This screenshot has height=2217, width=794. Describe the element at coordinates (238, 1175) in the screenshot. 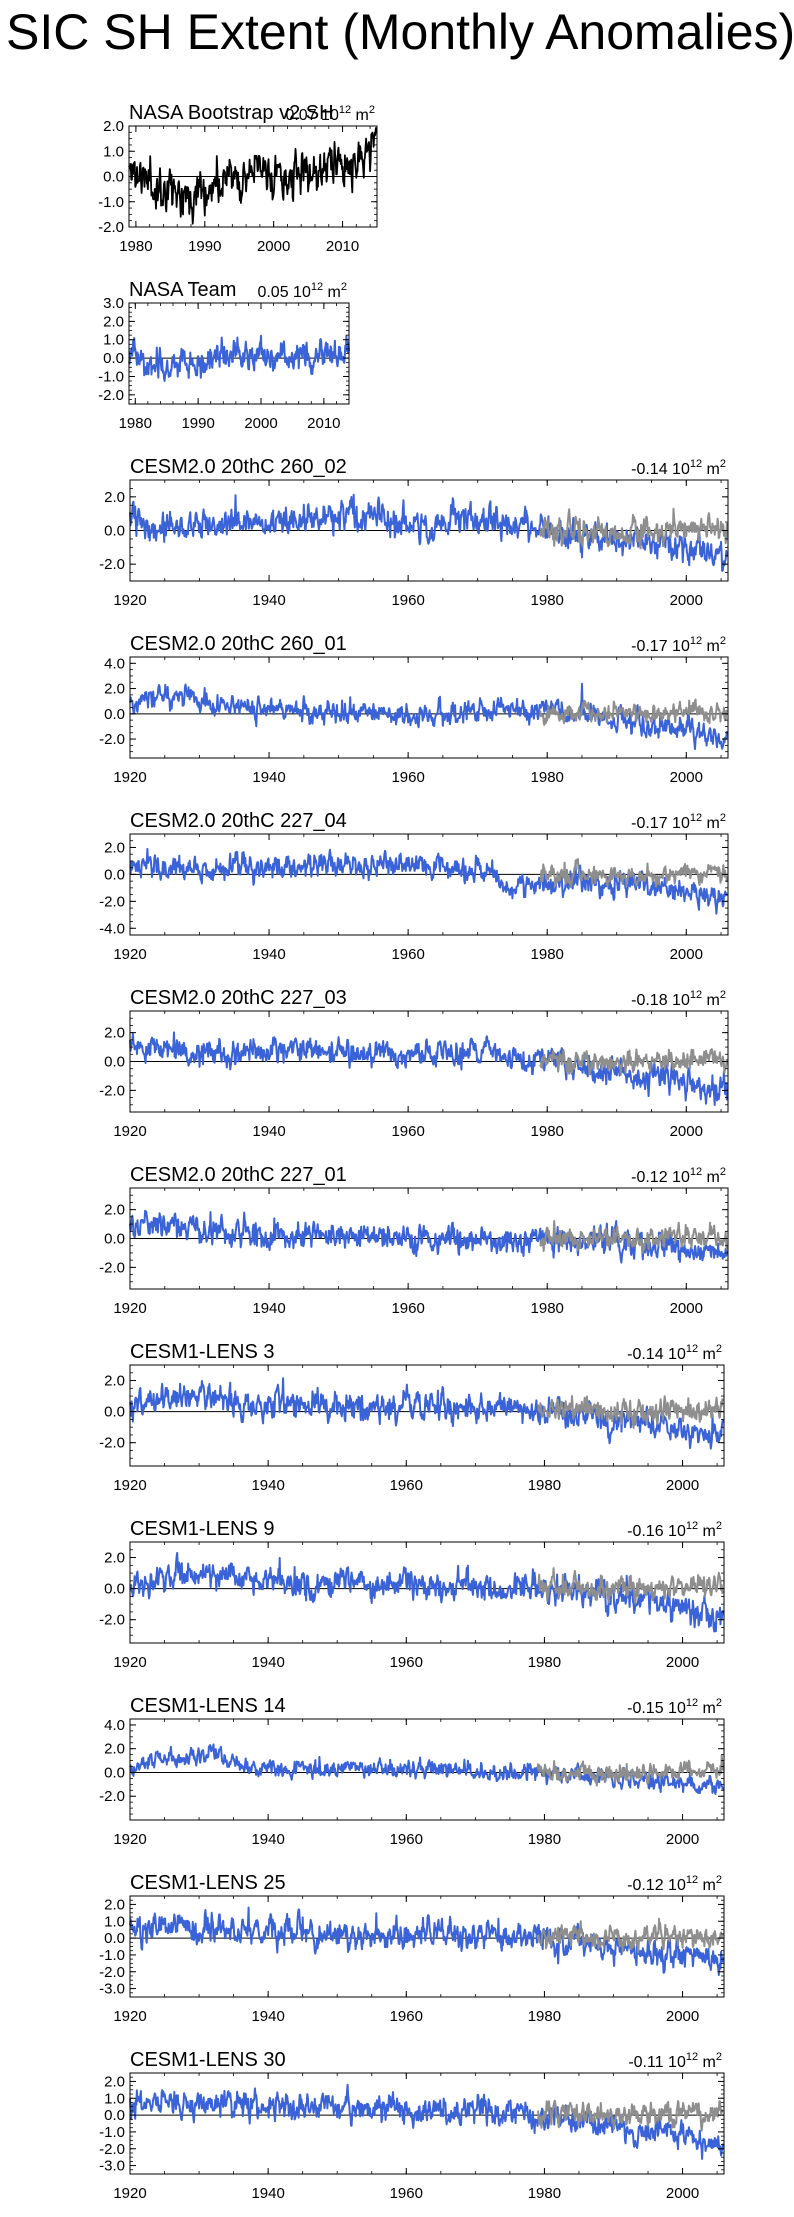

I see `chart-title: CESM2.0 20thC 227_01` at that location.